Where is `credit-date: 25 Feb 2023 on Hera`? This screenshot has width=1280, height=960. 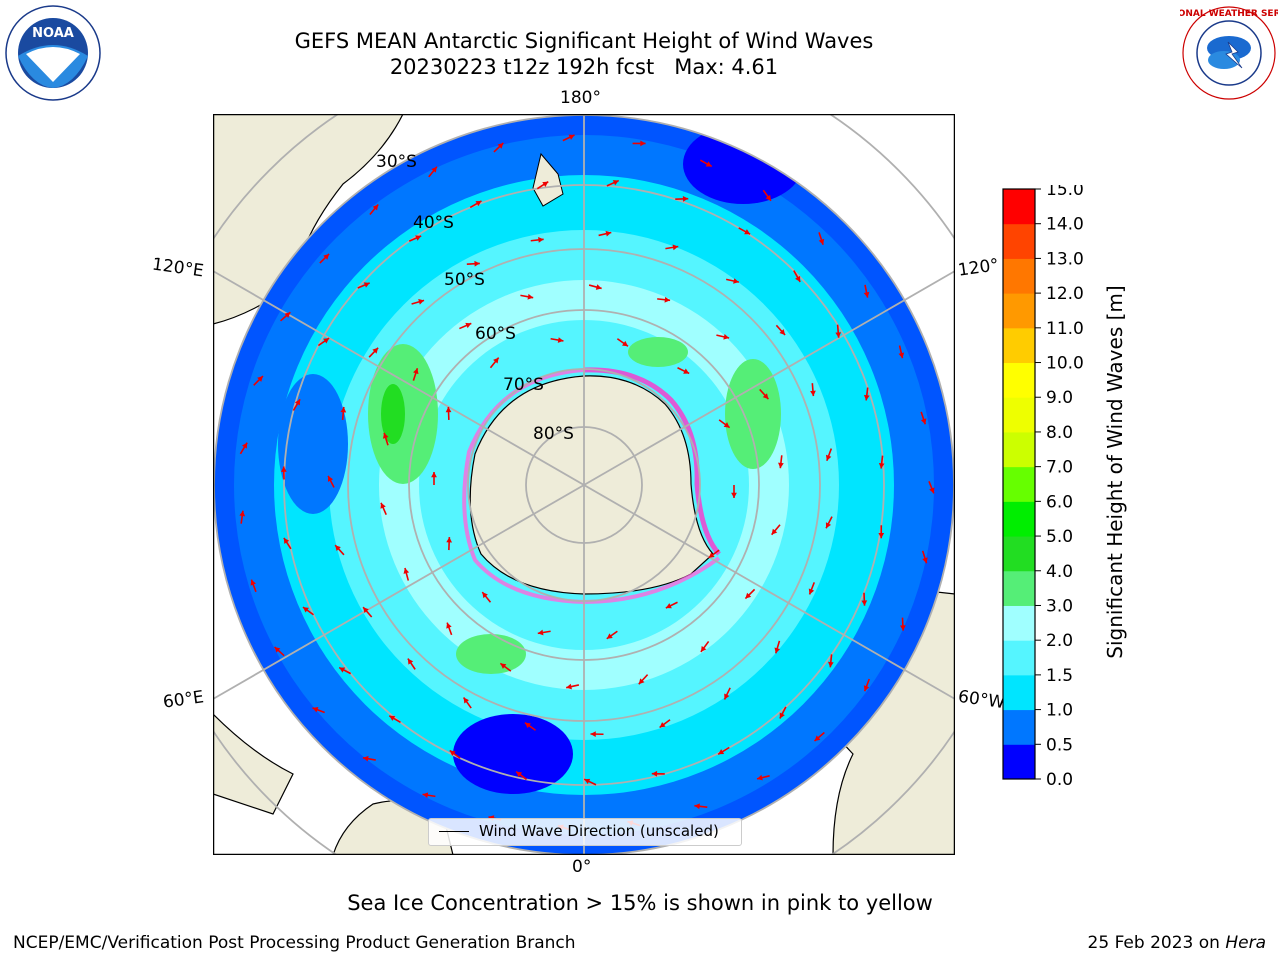 credit-date: 25 Feb 2023 on Hera is located at coordinates (1177, 943).